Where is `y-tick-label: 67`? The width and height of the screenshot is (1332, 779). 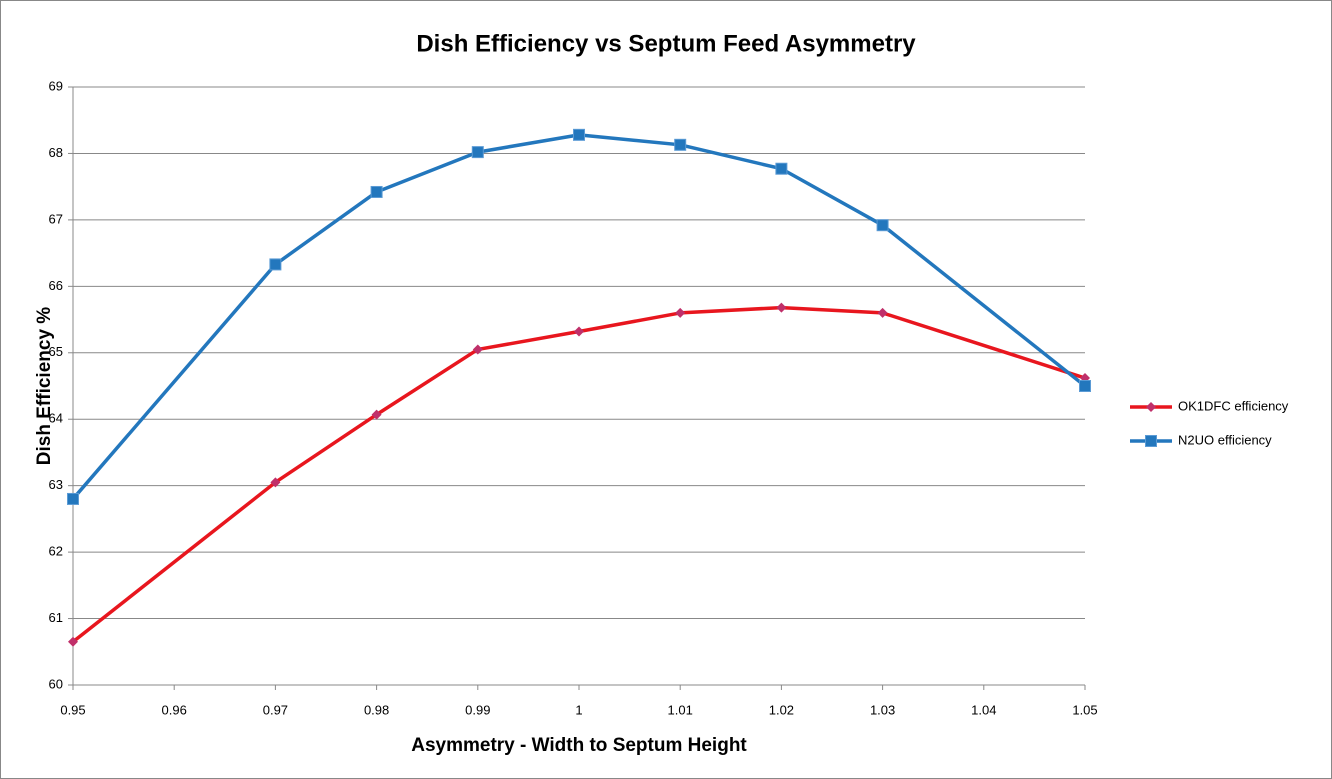 y-tick-label: 67 is located at coordinates (56, 218).